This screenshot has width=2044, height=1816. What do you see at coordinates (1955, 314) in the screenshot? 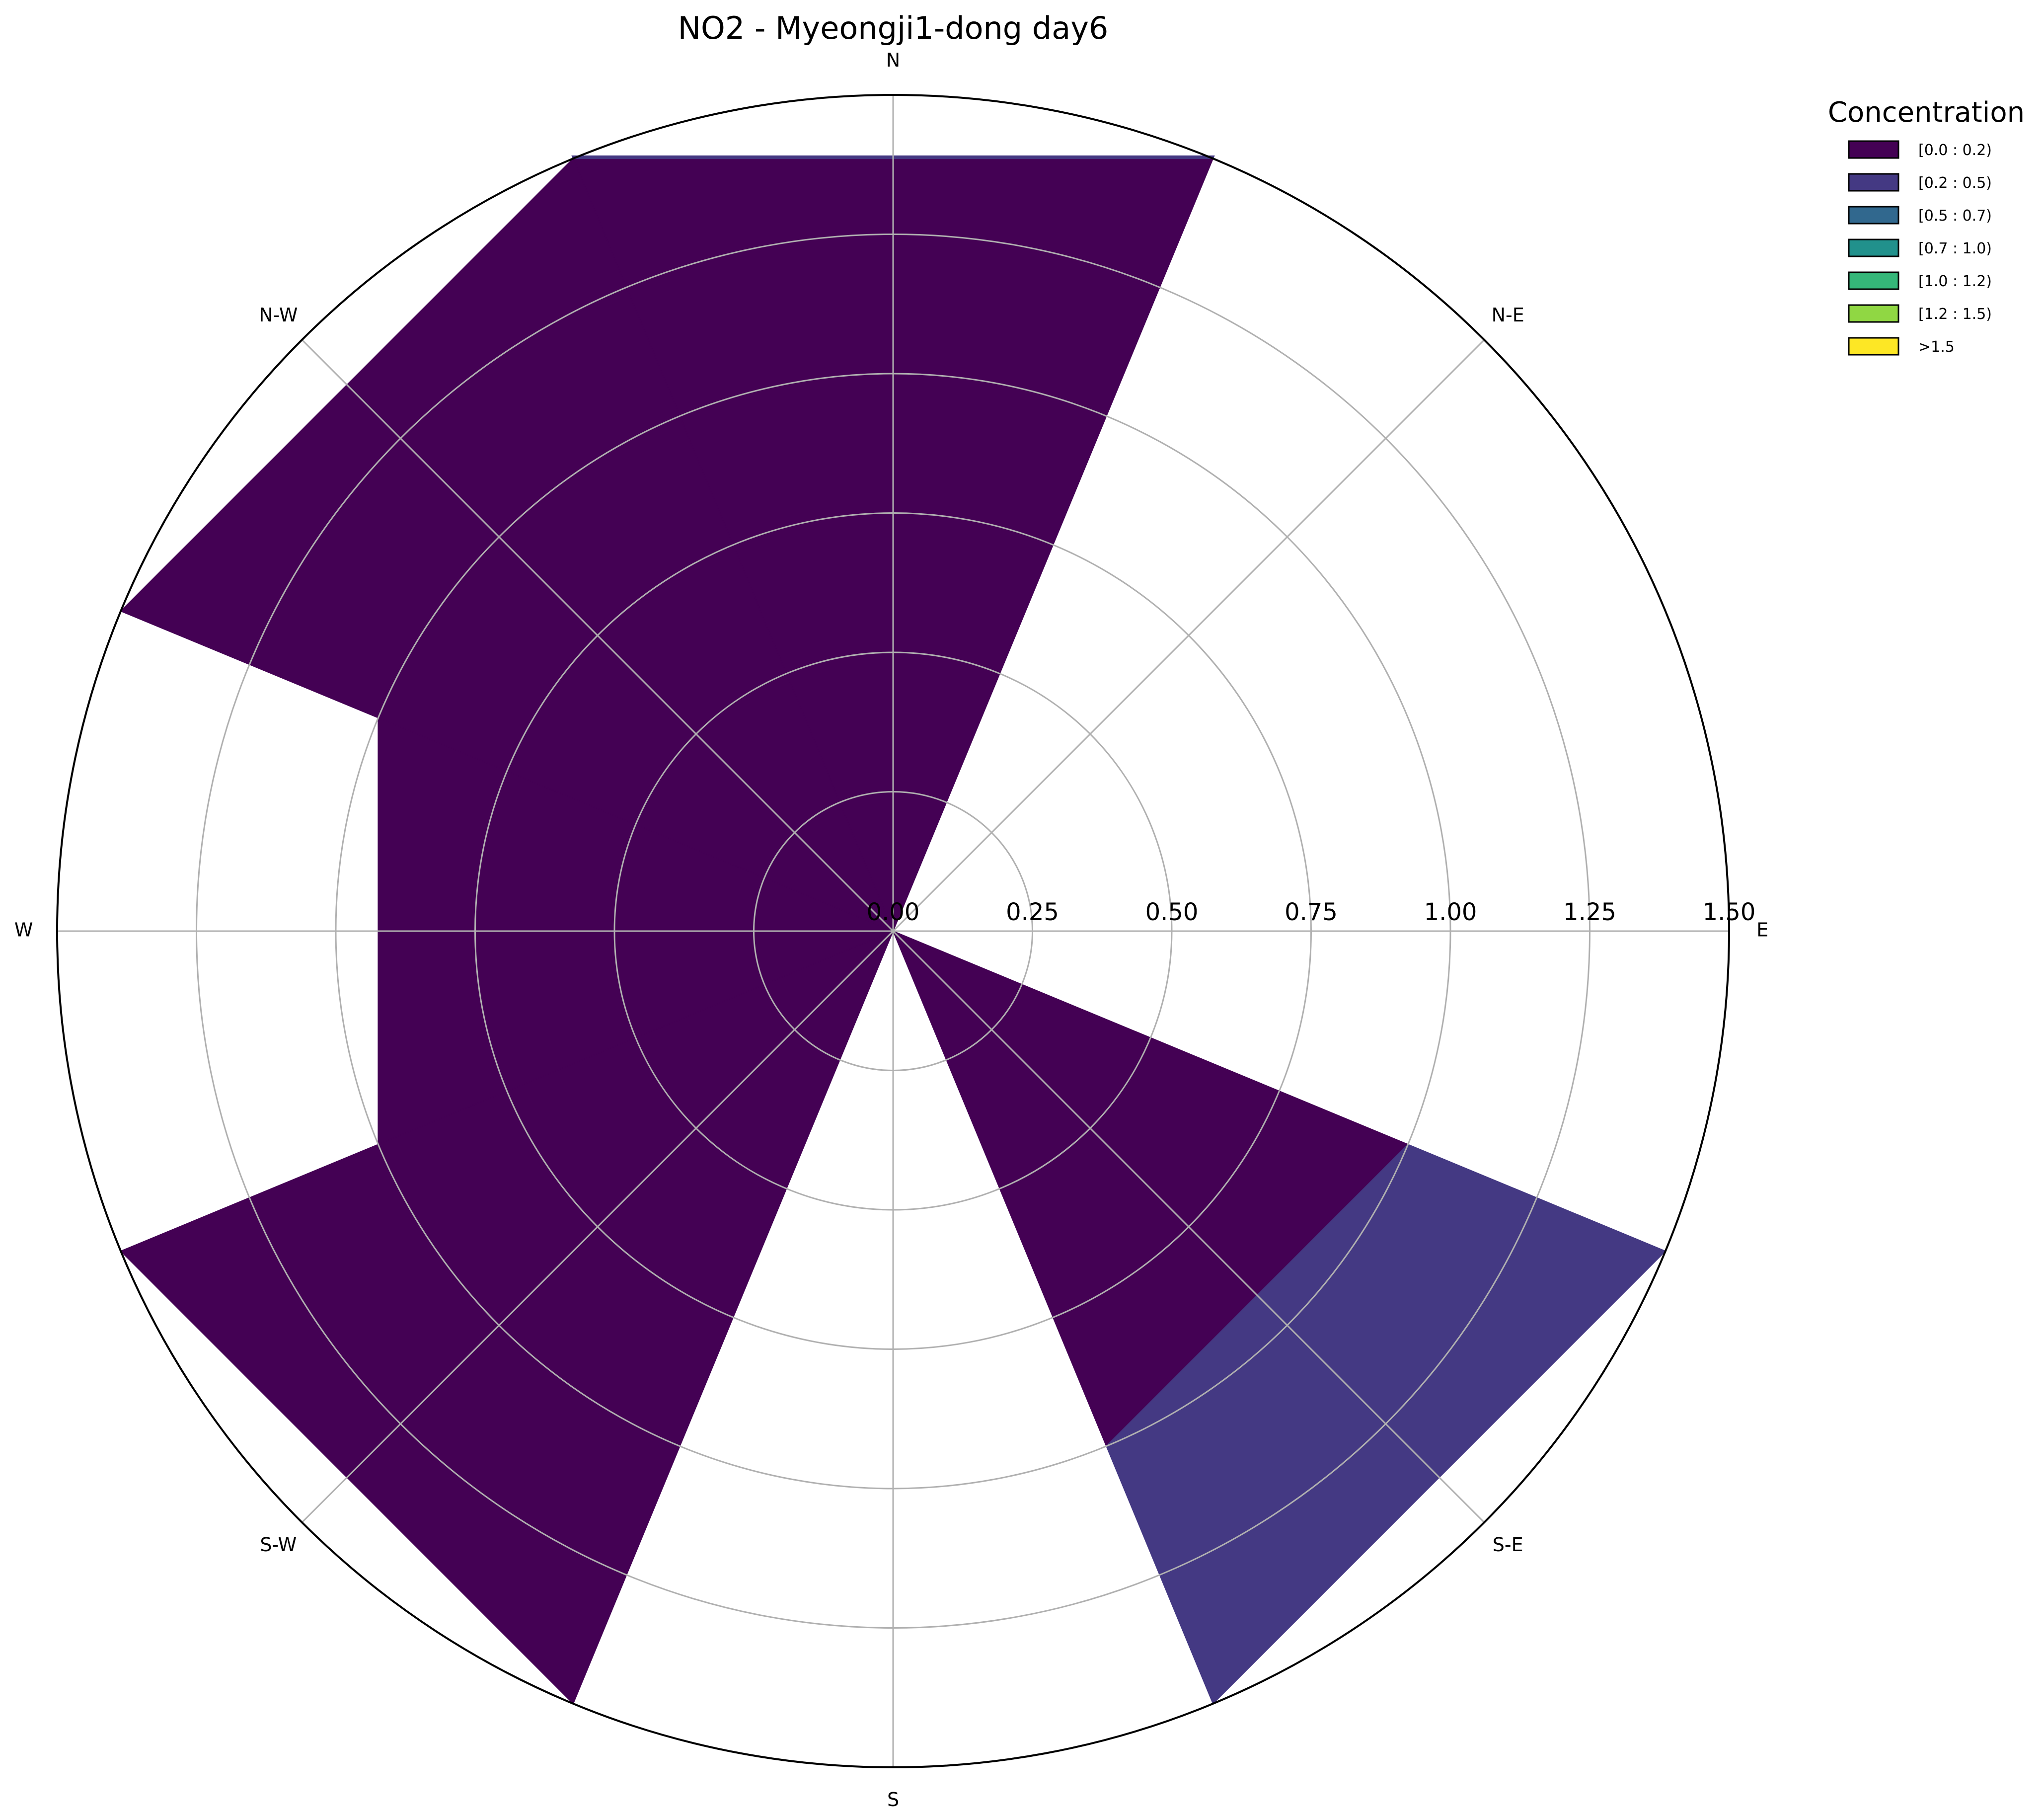
I see `legend-label: [1.2 : 1.5)` at bounding box center [1955, 314].